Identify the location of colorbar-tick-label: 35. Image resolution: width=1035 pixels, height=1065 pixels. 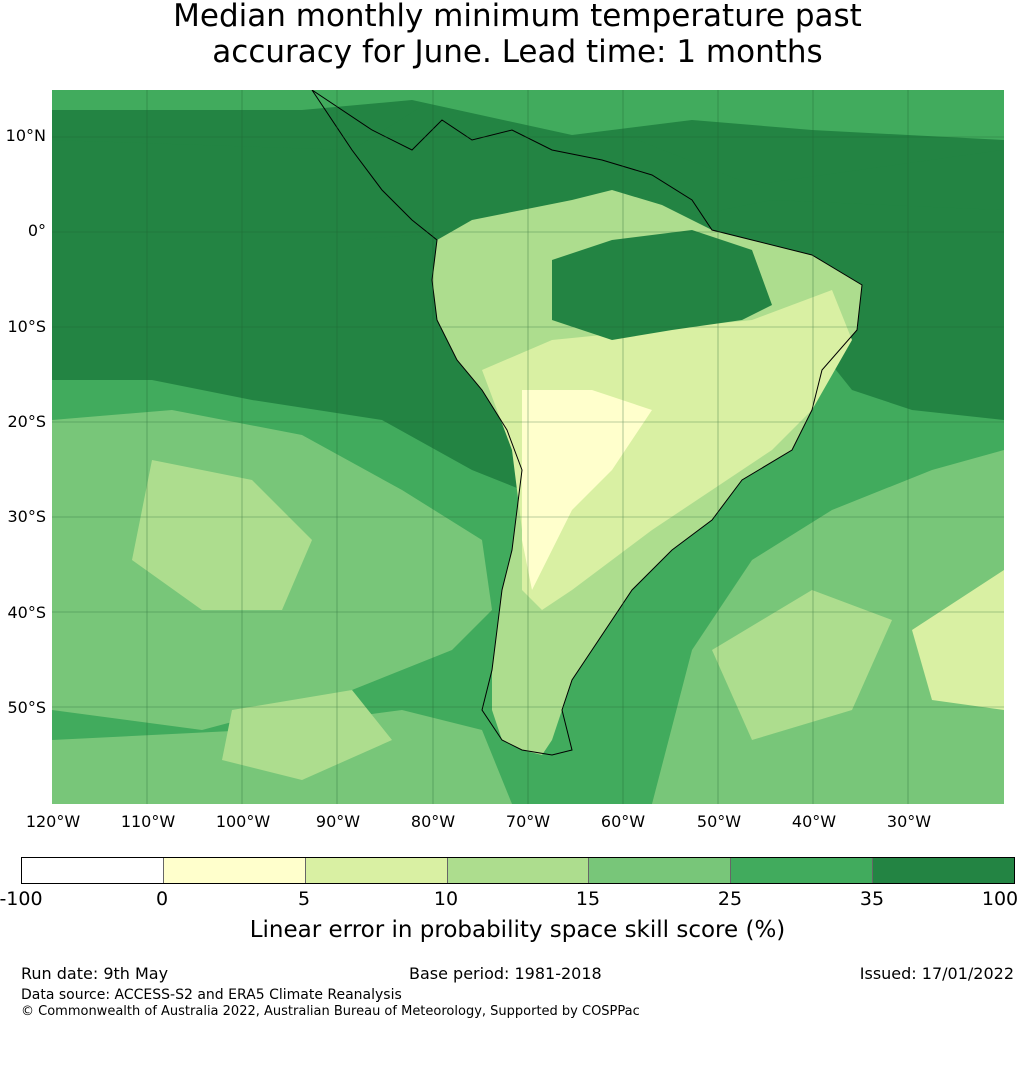
(872, 899).